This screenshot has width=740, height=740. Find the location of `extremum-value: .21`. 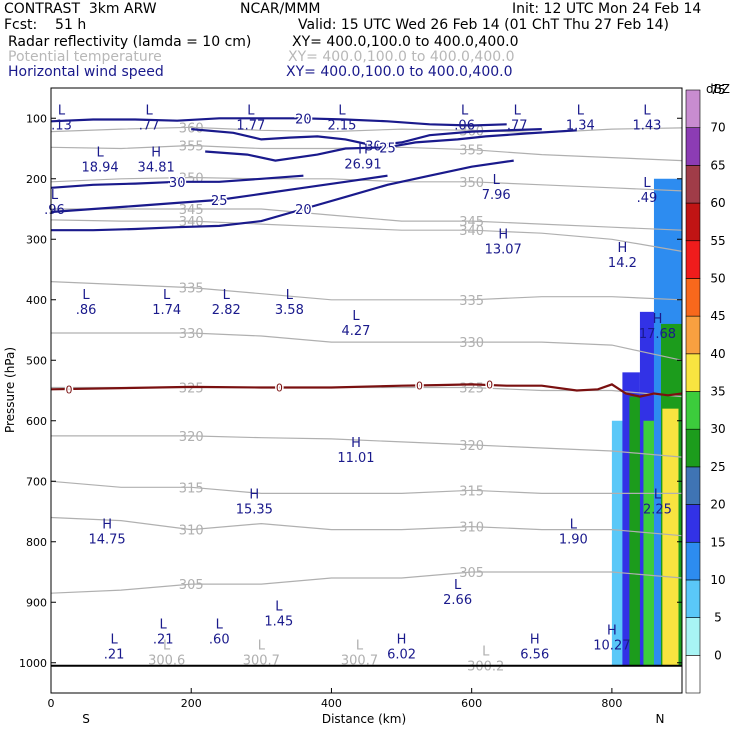

extremum-value: .21 is located at coordinates (163, 640).